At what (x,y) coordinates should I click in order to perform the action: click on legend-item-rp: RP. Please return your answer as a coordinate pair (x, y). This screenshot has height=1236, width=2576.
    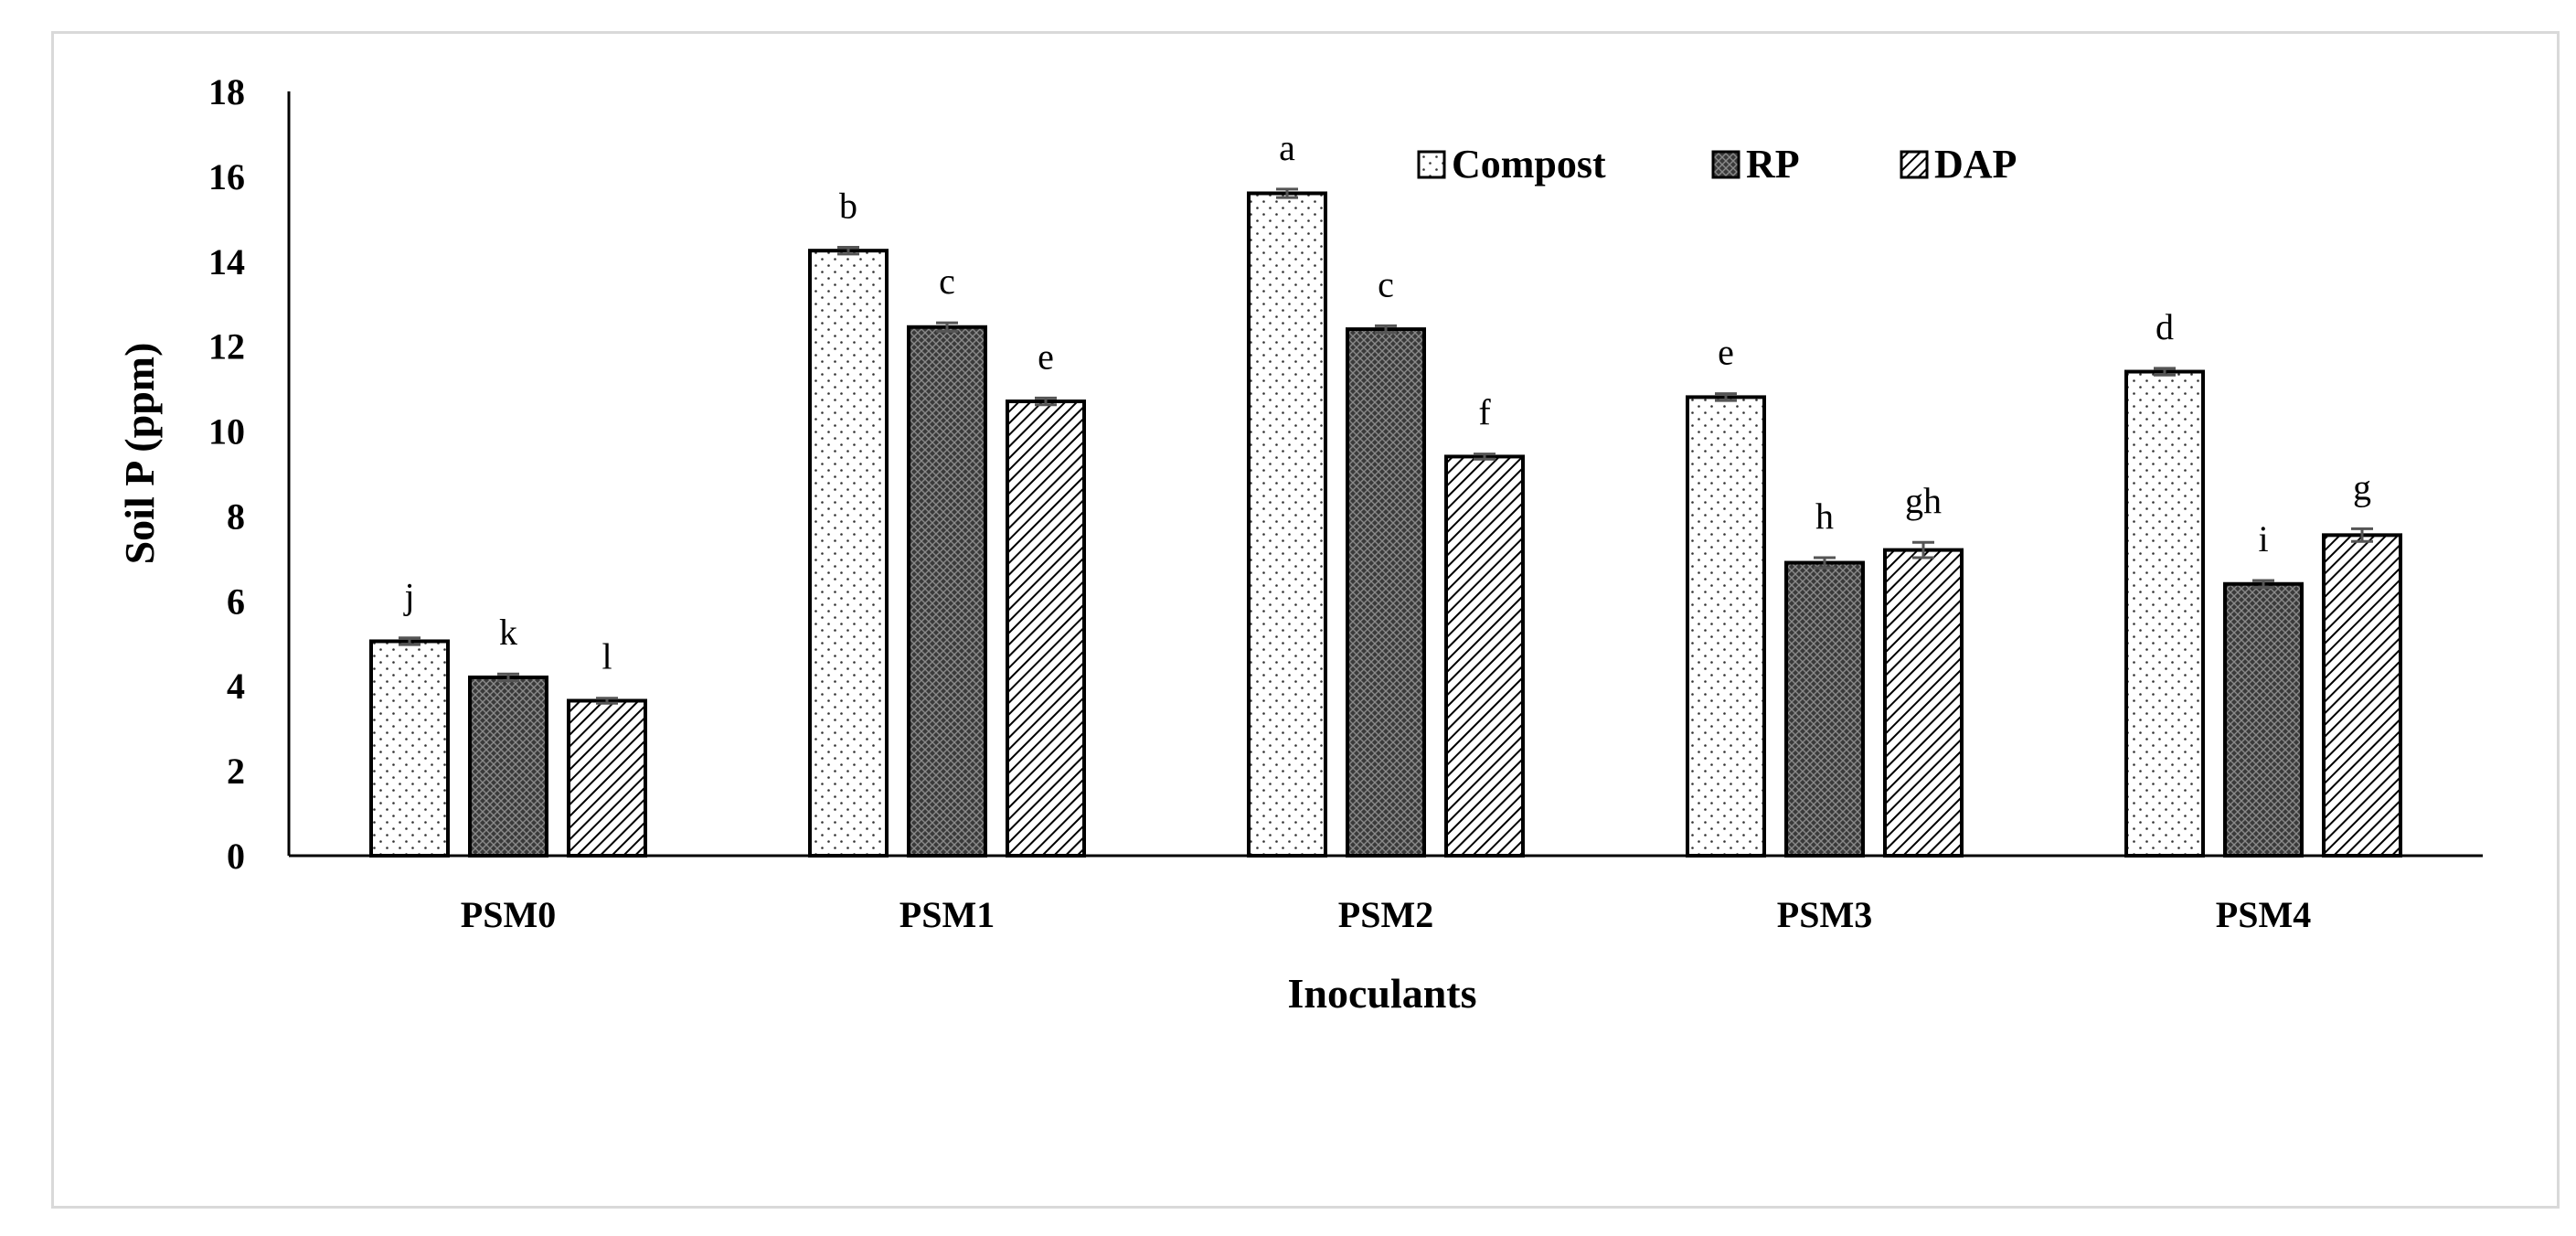
    Looking at the image, I should click on (1755, 164).